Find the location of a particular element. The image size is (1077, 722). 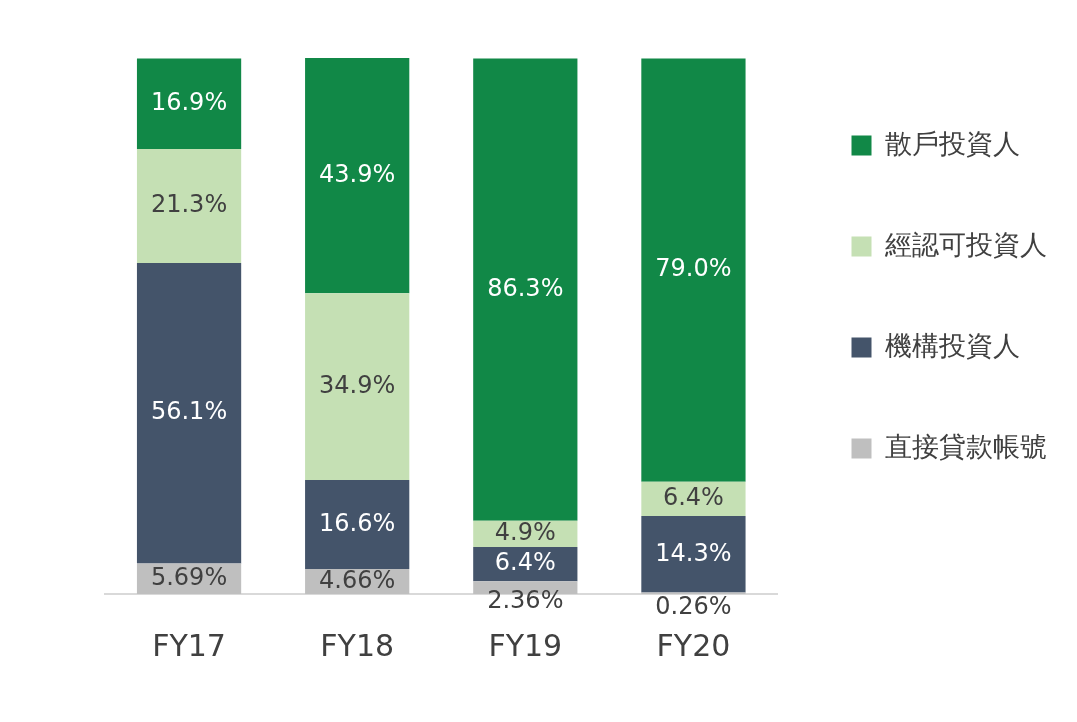

data-label: 14.3% is located at coordinates (693, 552).